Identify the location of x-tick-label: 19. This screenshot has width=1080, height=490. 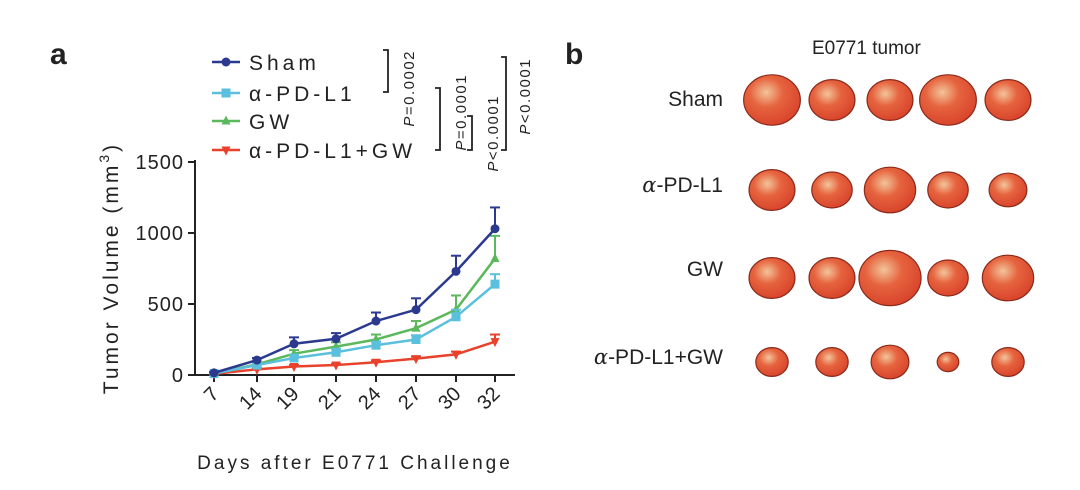
(287, 398).